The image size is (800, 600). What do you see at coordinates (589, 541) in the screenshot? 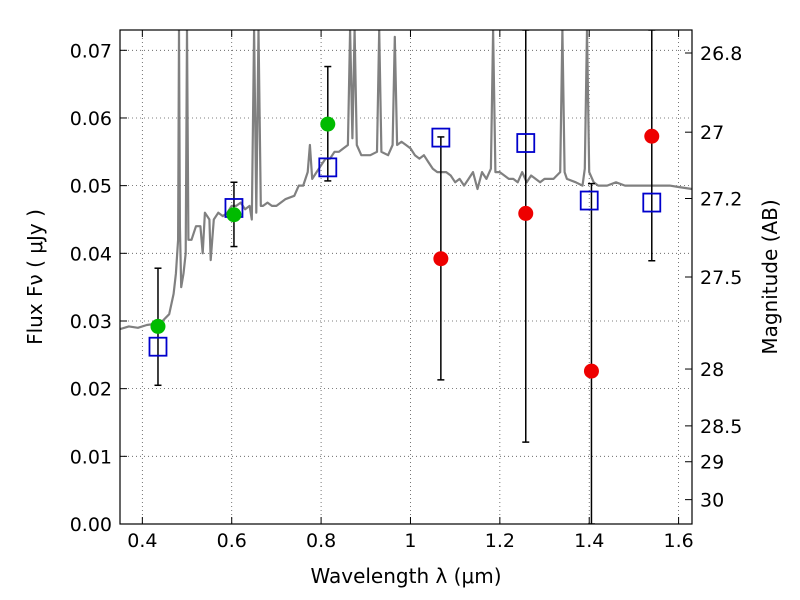
I see `x-tick-label: 1.4` at bounding box center [589, 541].